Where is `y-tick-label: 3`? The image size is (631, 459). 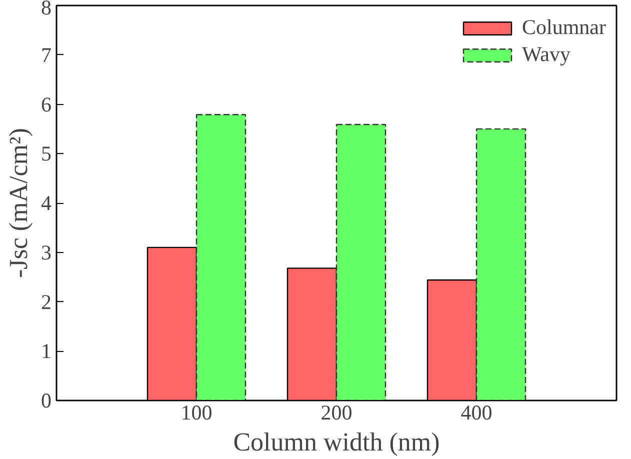
y-tick-label: 3 is located at coordinates (46, 252).